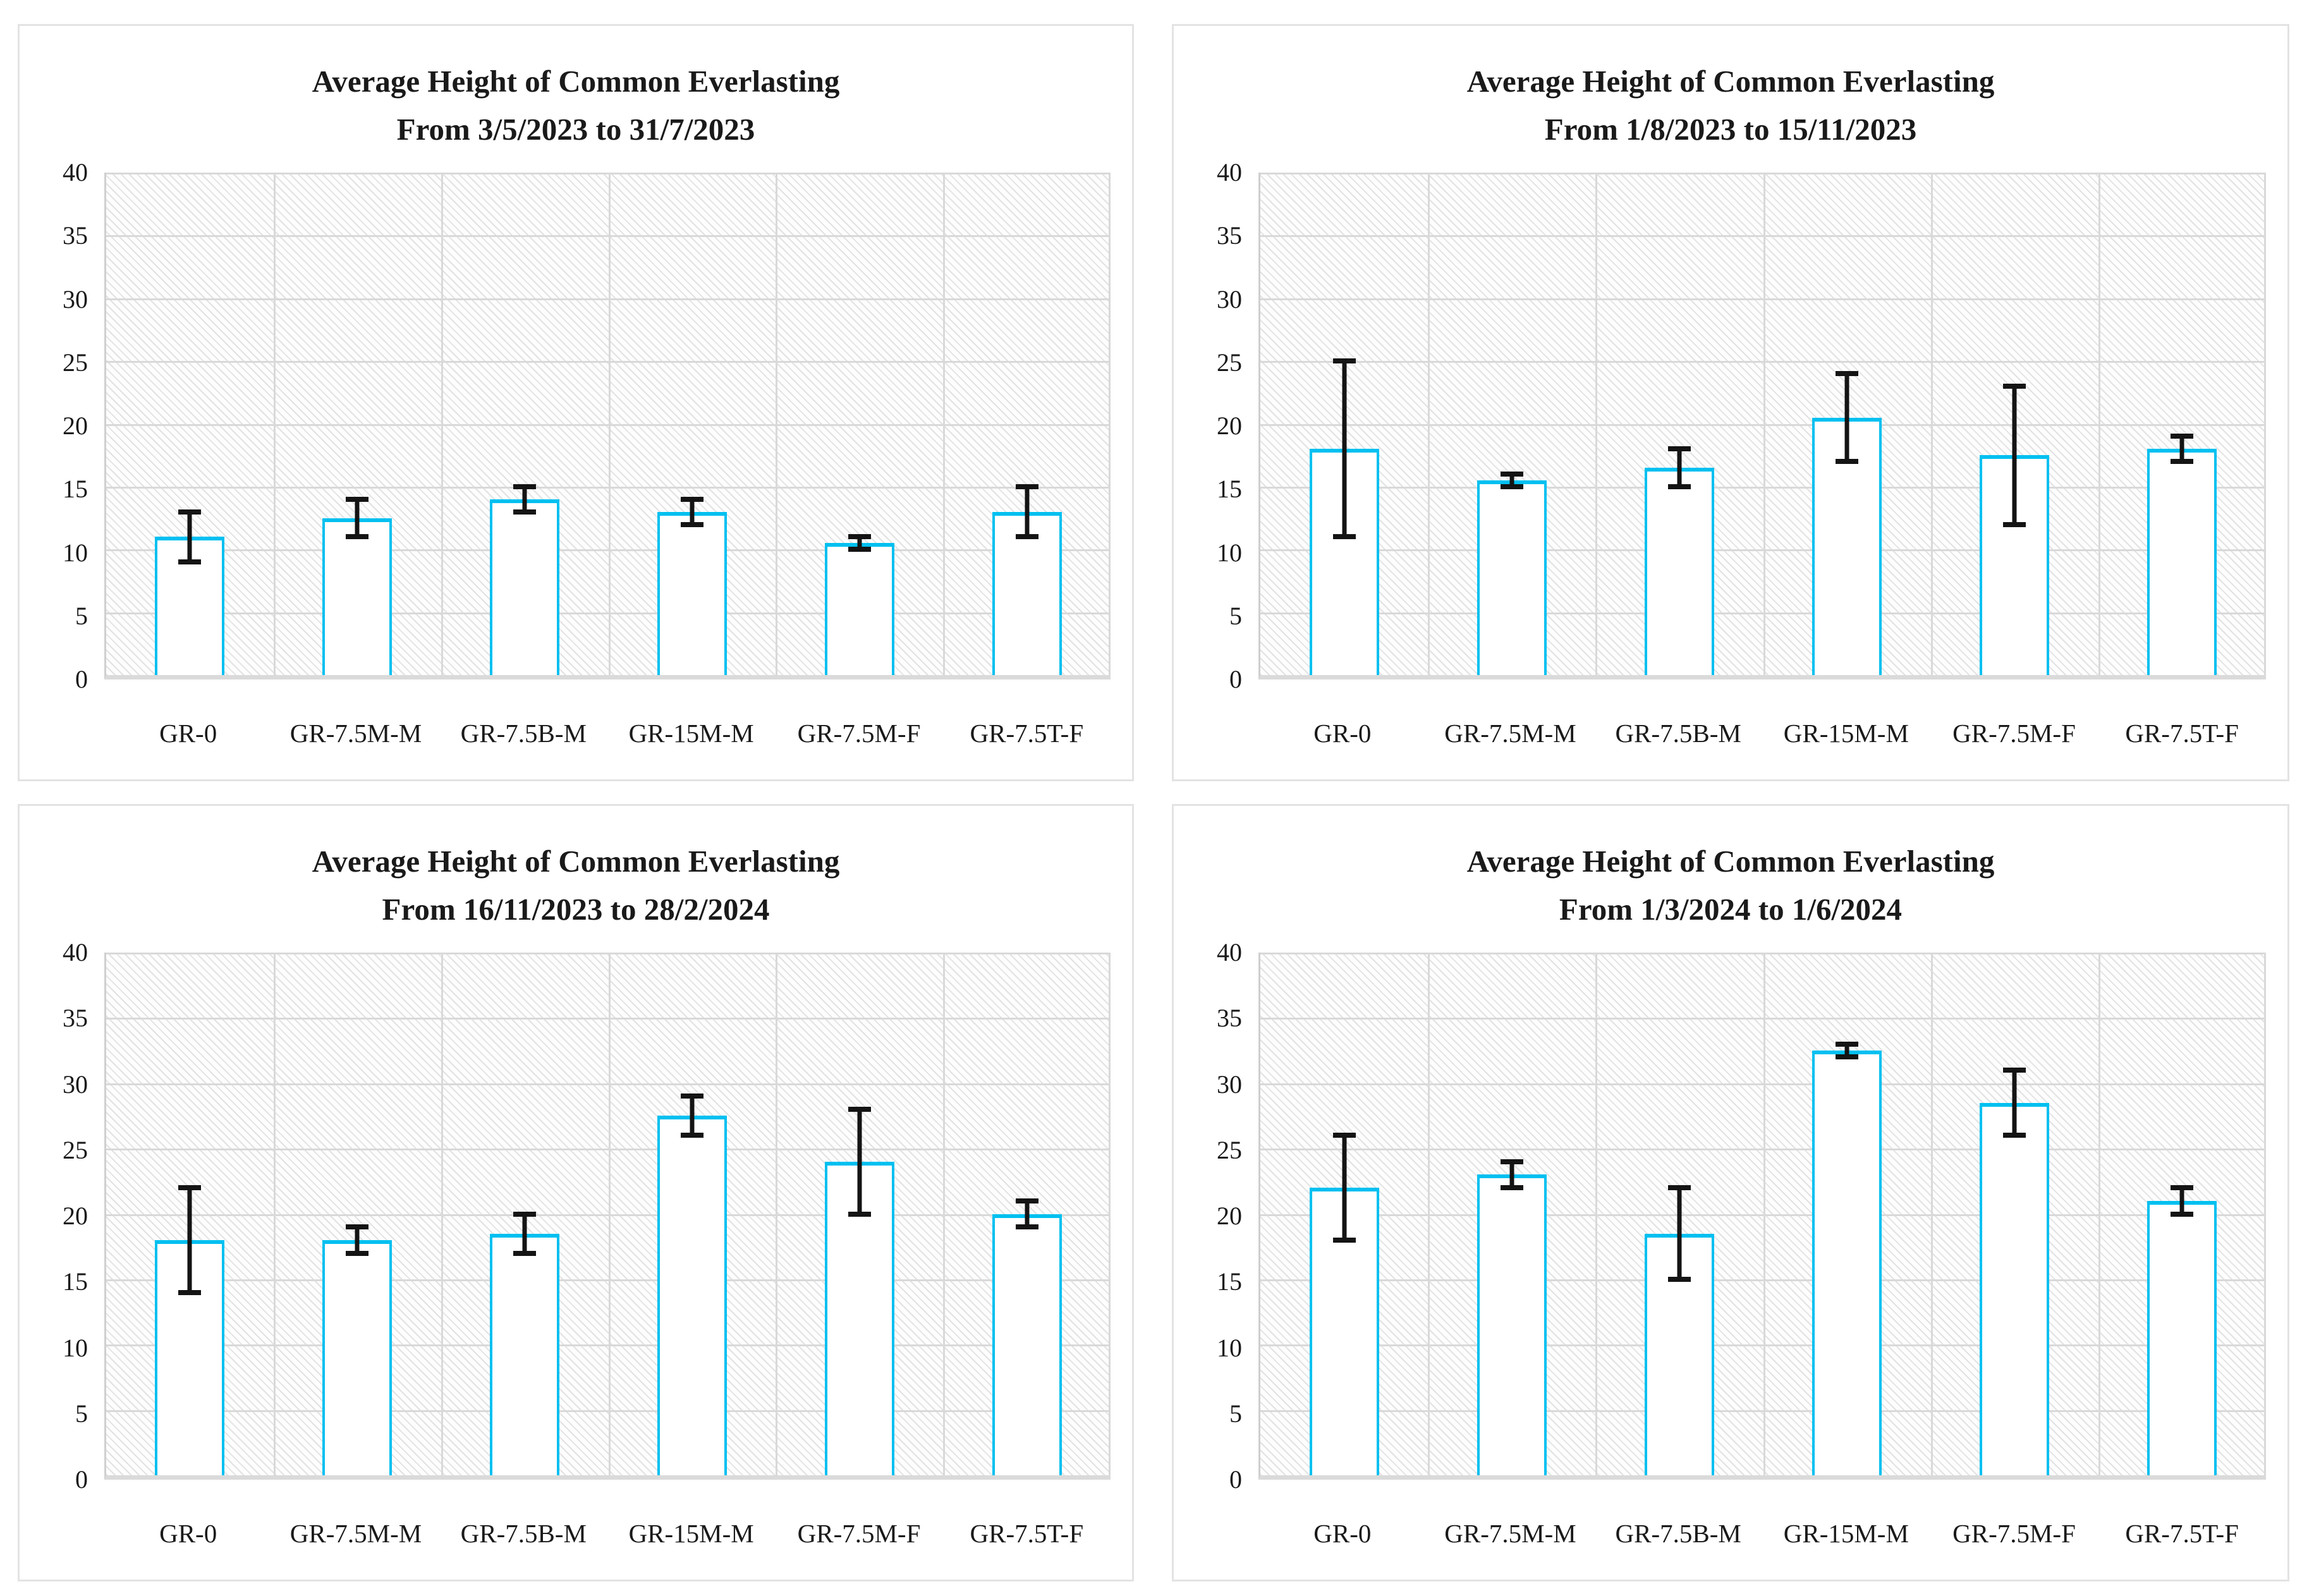 The height and width of the screenshot is (1596, 2302). What do you see at coordinates (1229, 952) in the screenshot?
I see `y-tick-label: 40` at bounding box center [1229, 952].